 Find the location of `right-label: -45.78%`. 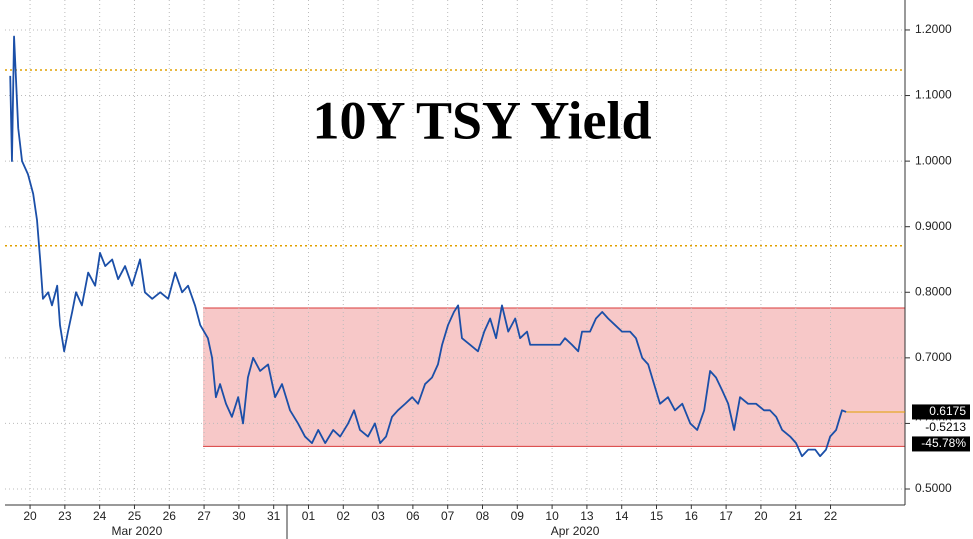

right-label: -45.78% is located at coordinates (943, 443).